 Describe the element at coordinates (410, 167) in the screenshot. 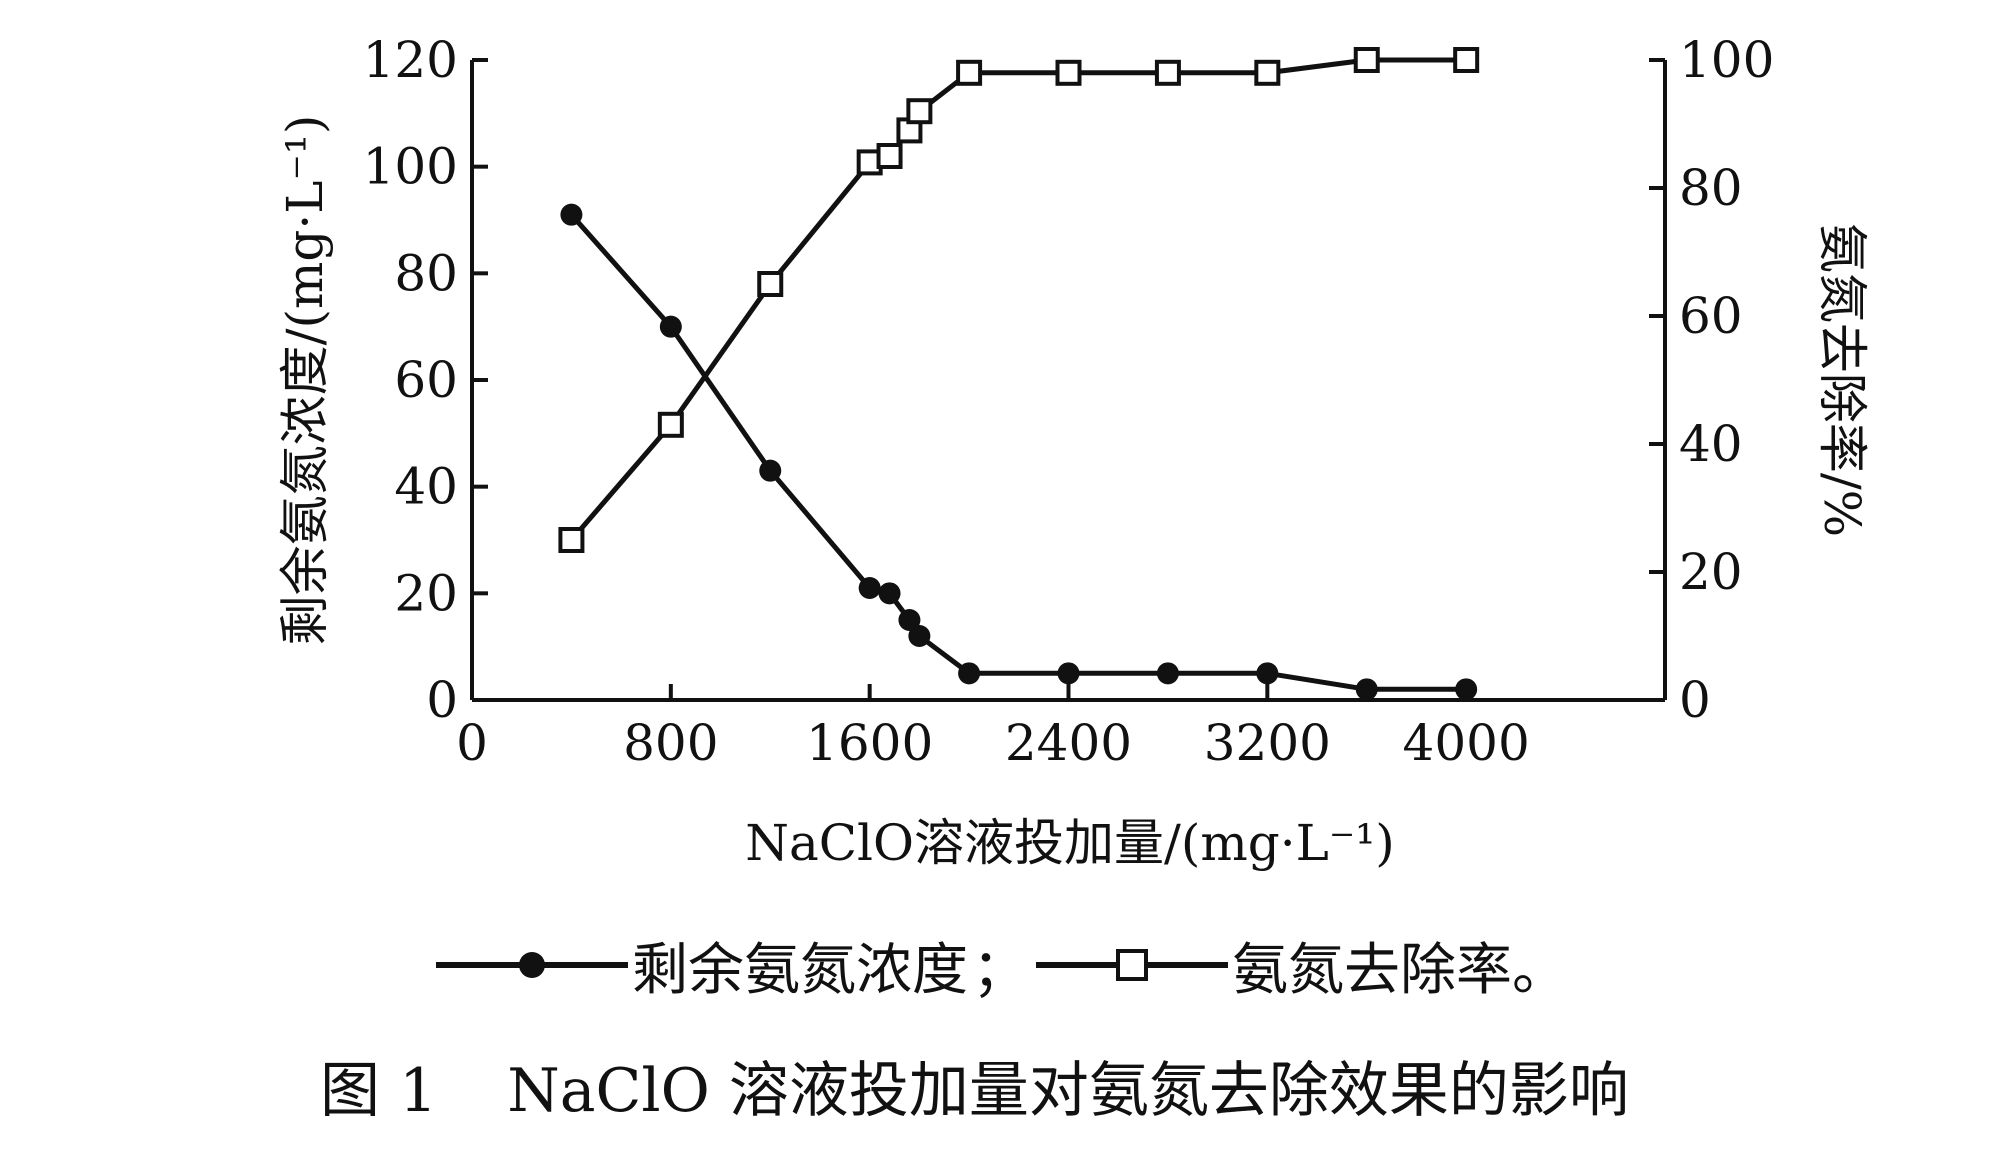

I see `y-left-tick-label: 100` at that location.